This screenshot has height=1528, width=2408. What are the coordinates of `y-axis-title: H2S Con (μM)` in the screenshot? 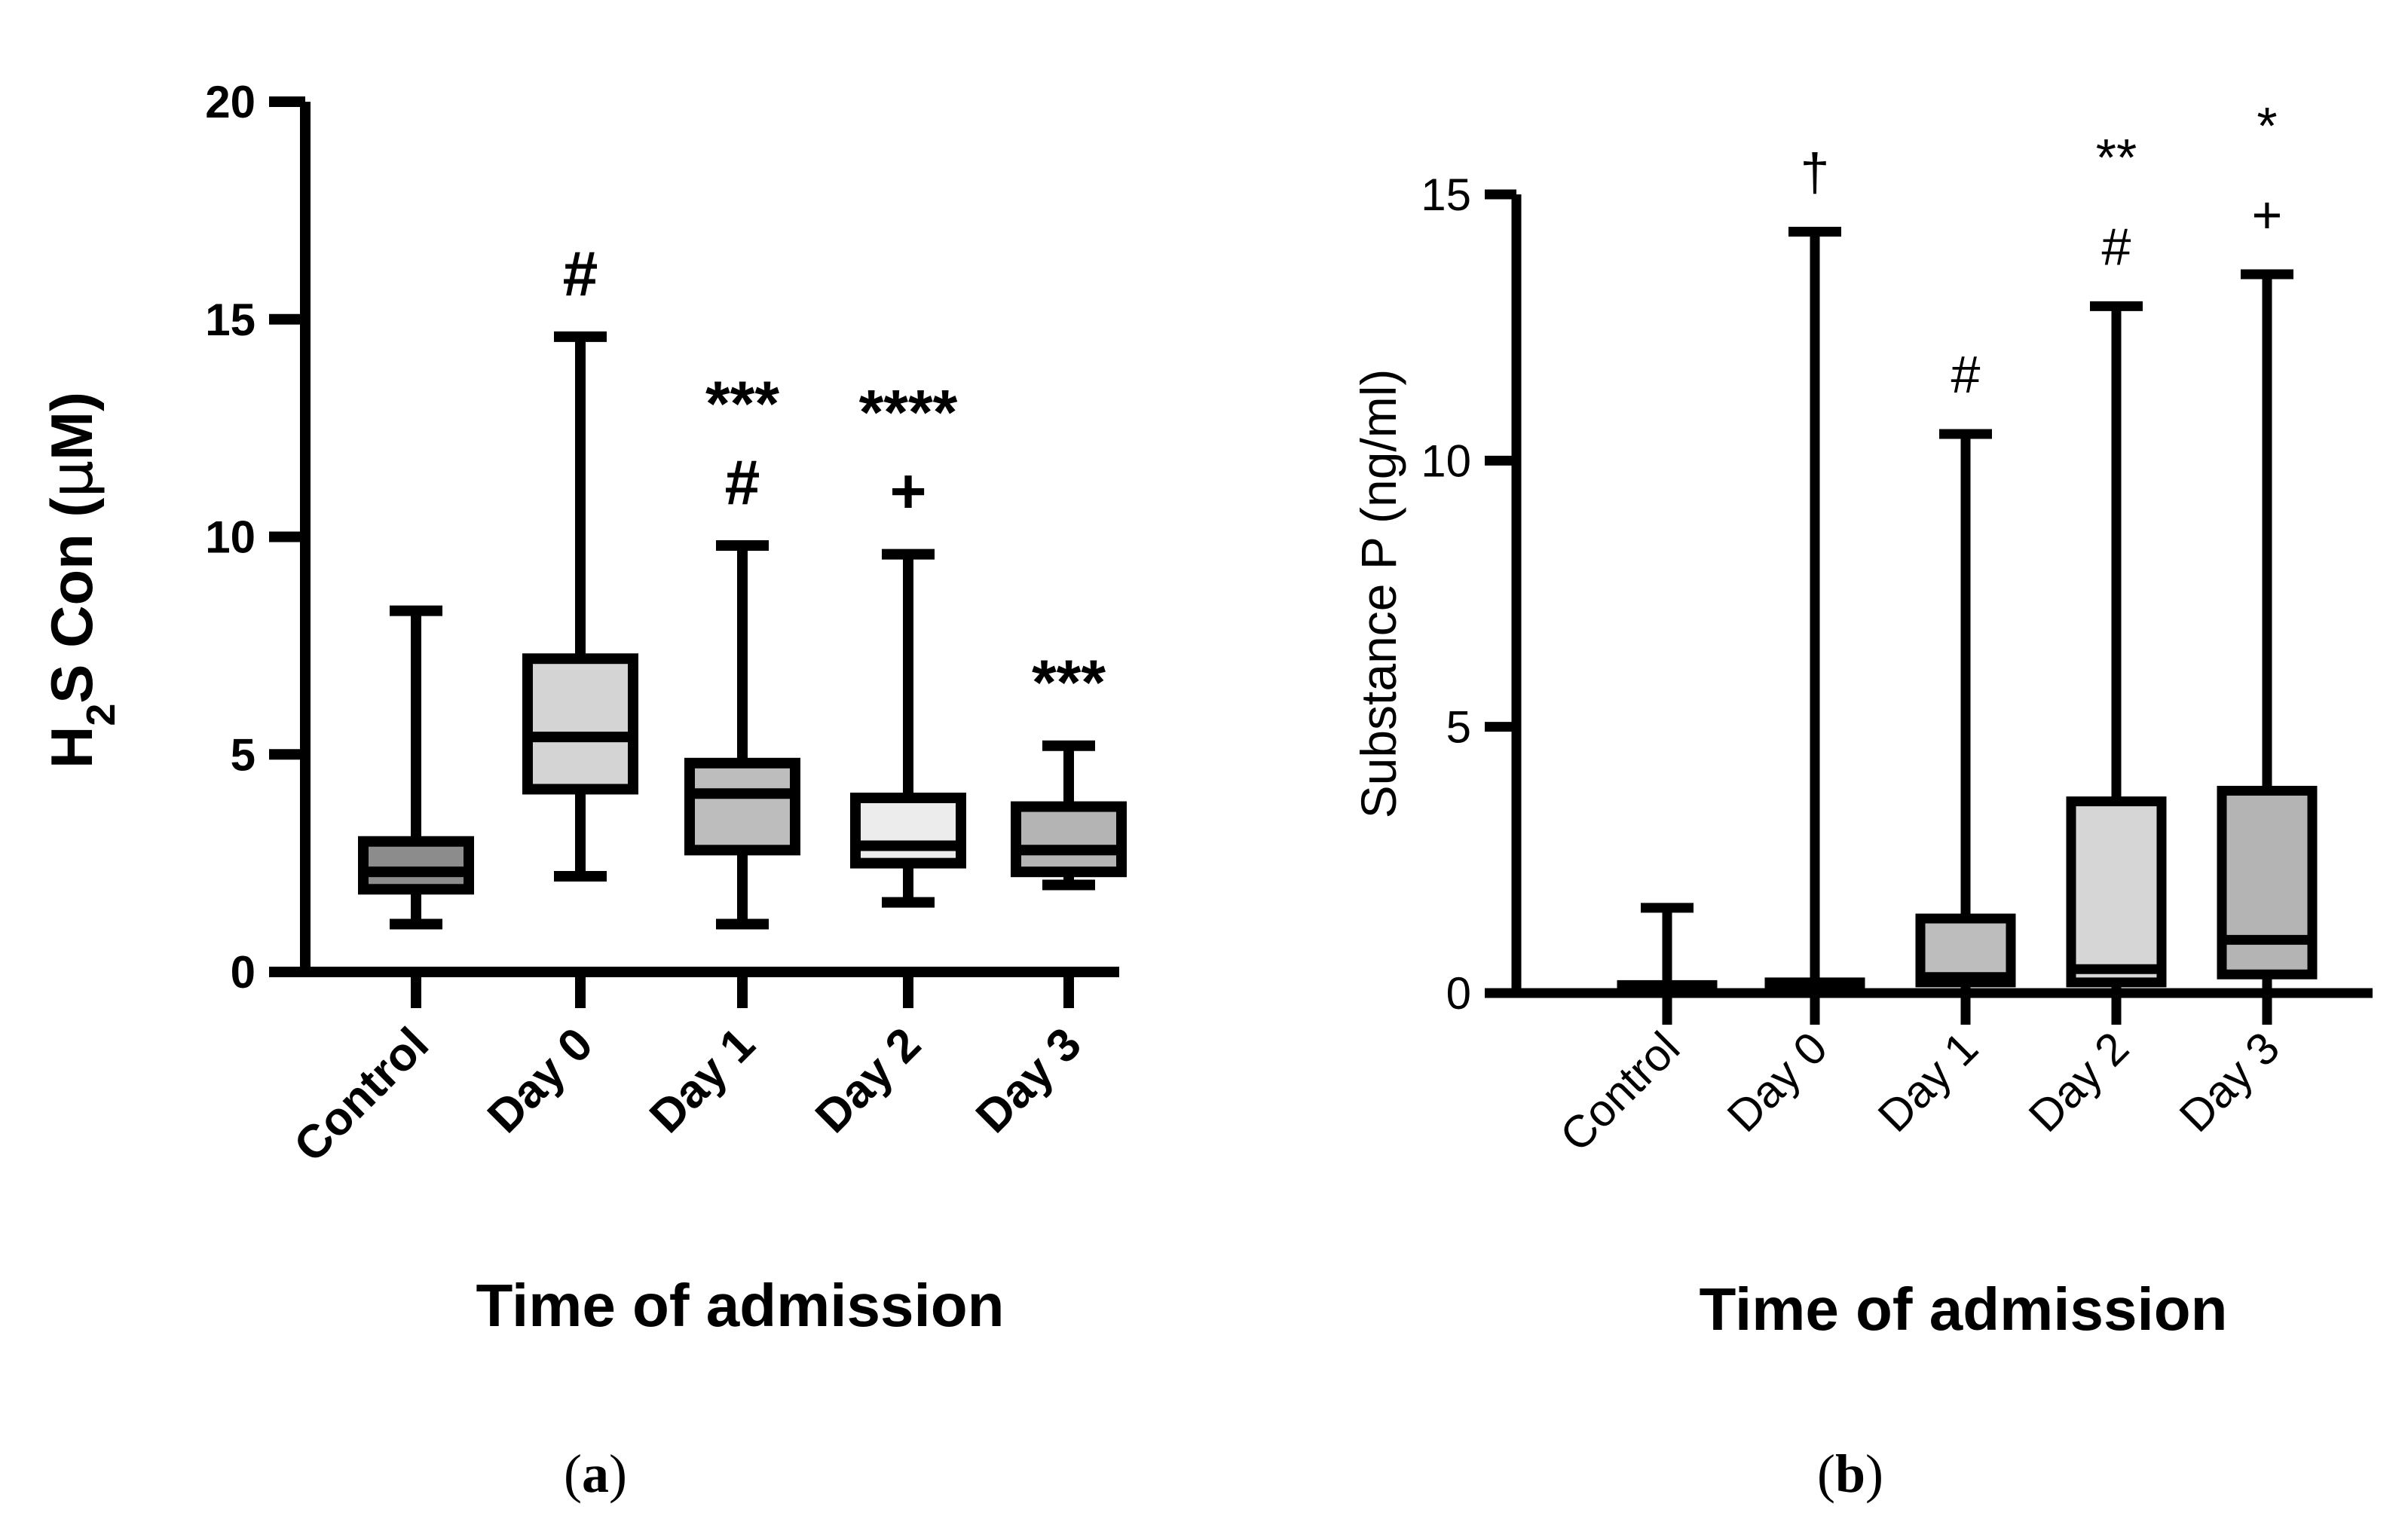 It's located at (81, 580).